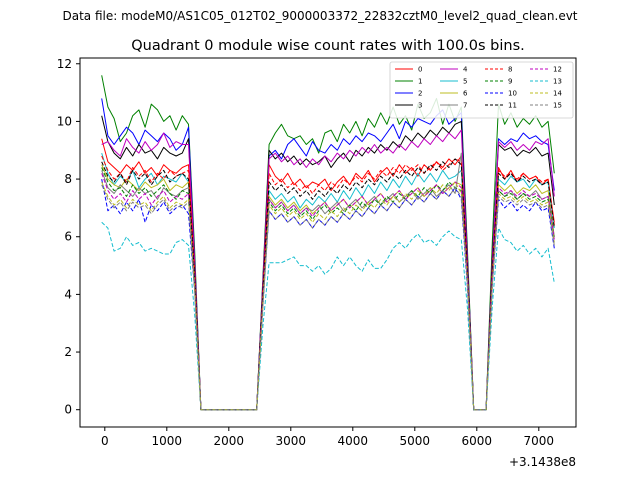 This screenshot has height=480, width=640. What do you see at coordinates (353, 441) in the screenshot?
I see `x-tick-label: 4000` at bounding box center [353, 441].